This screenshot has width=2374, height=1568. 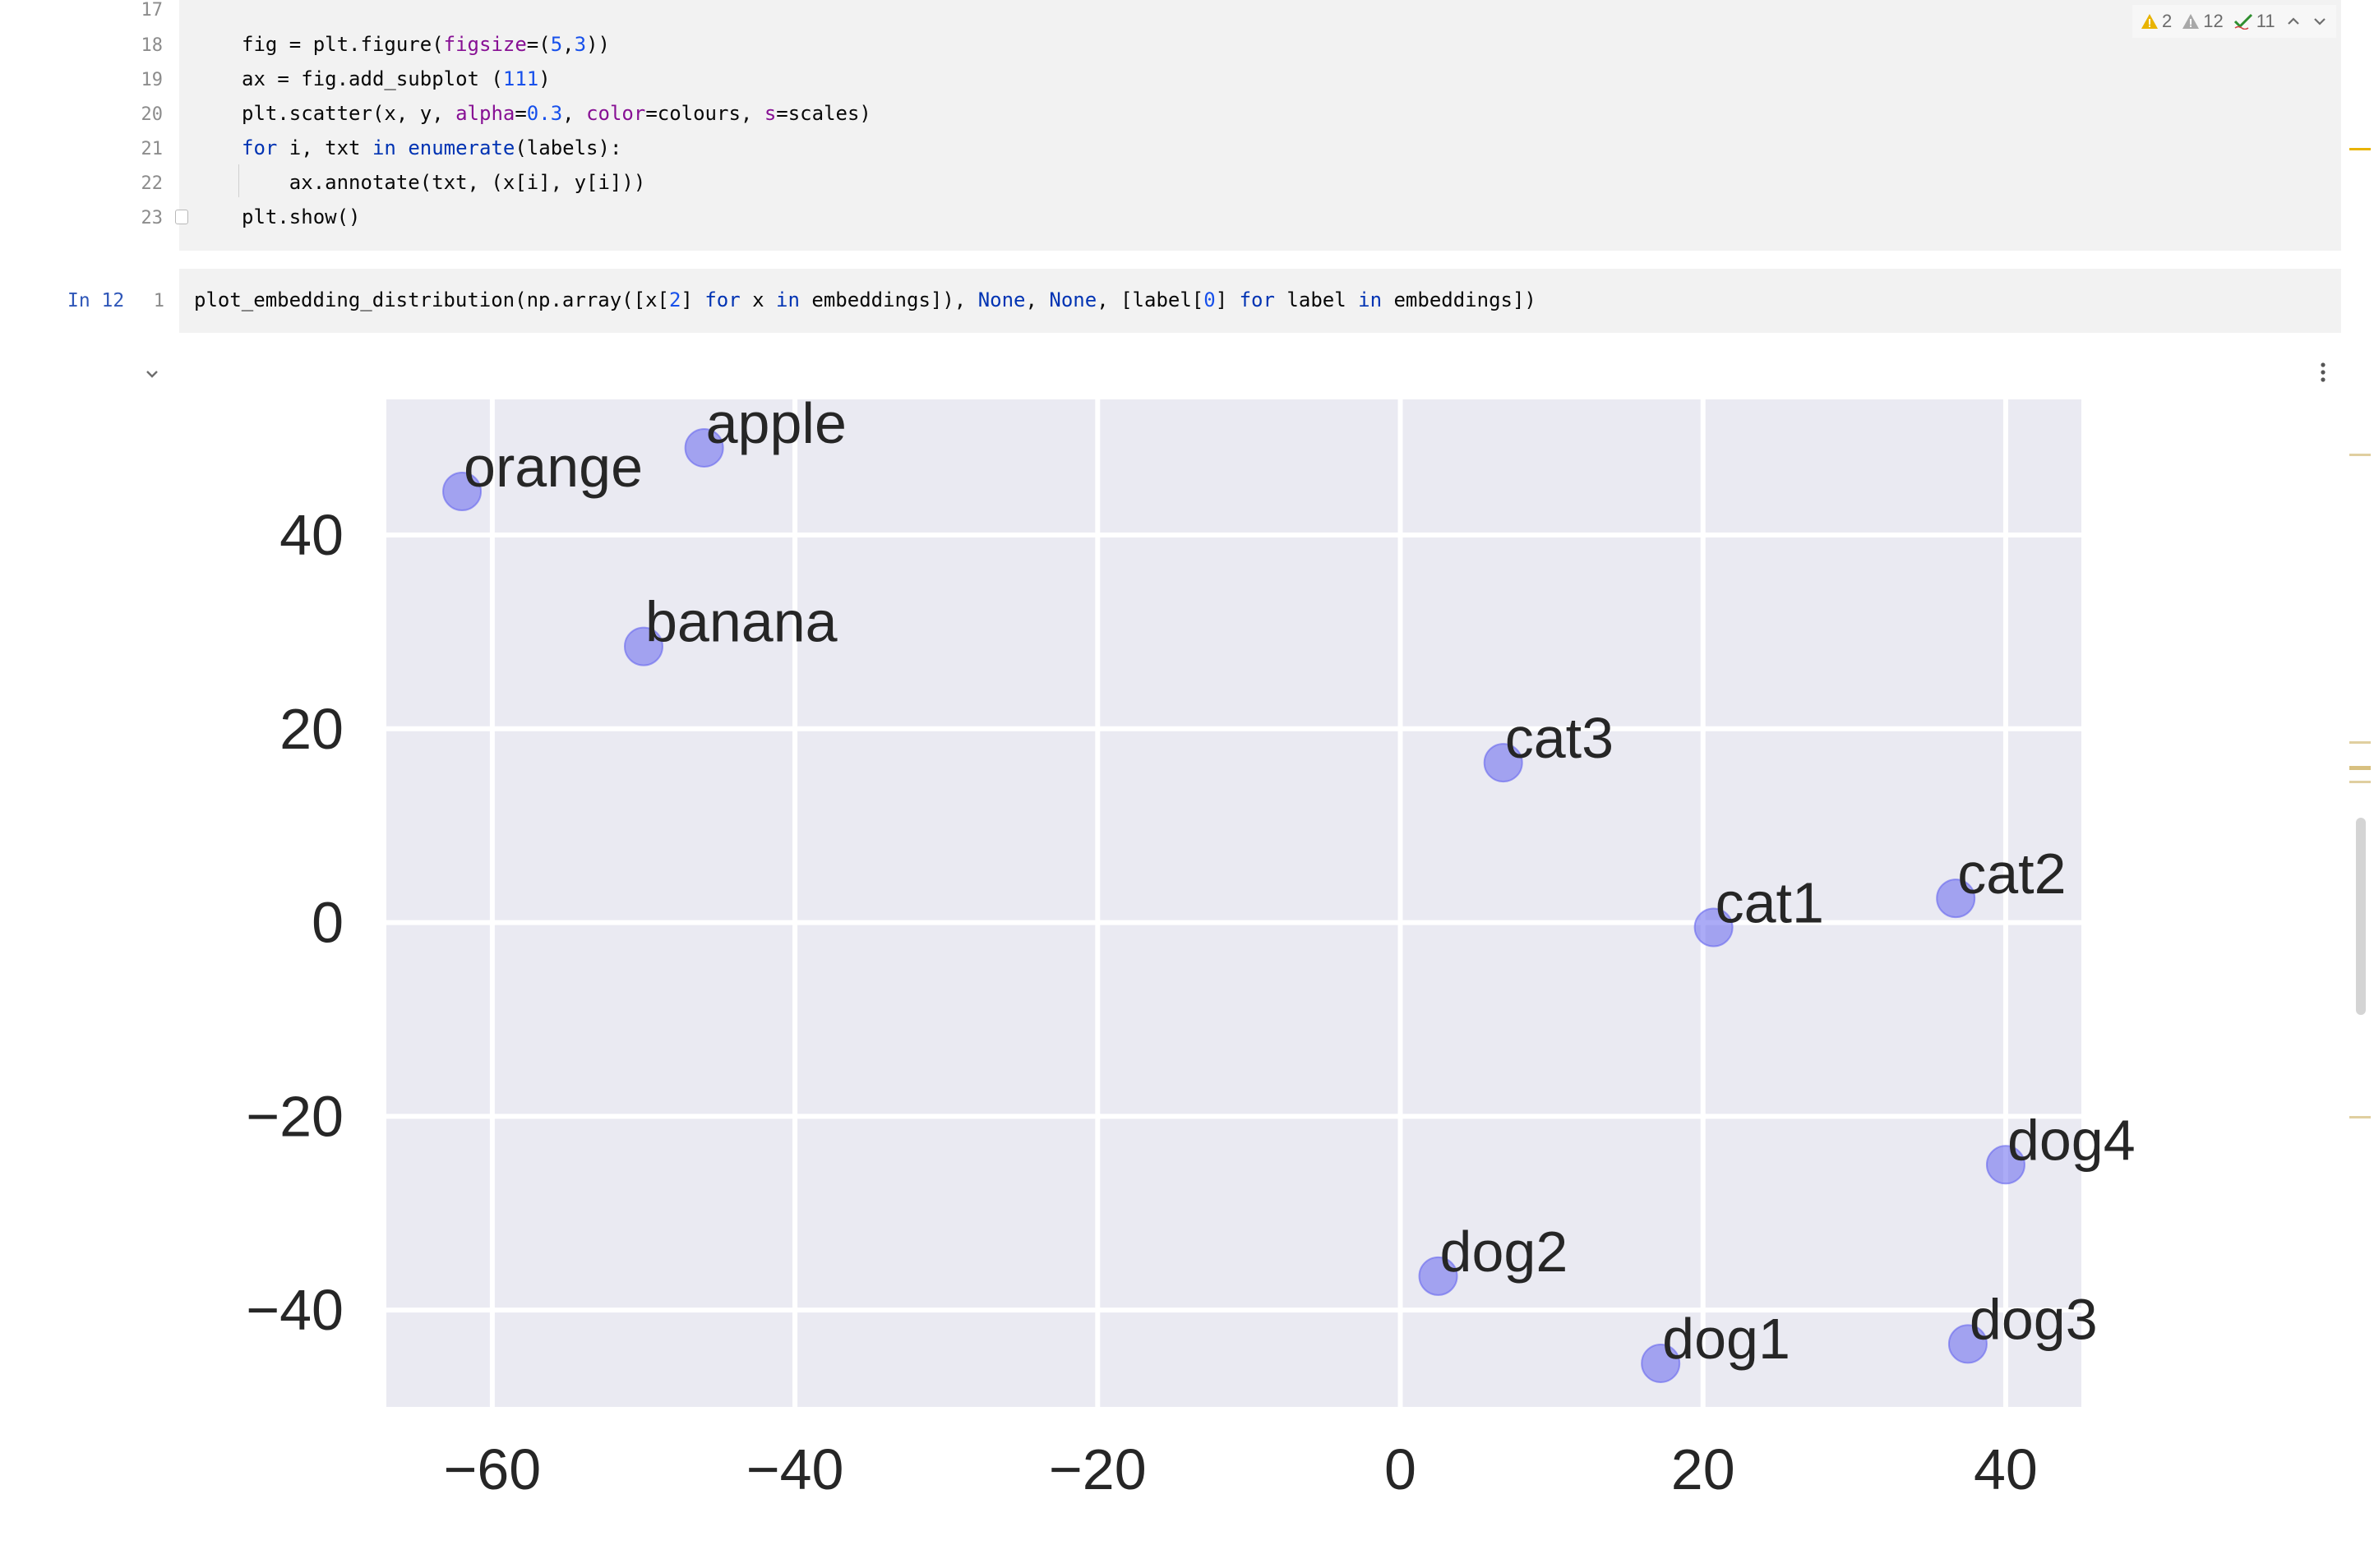 I want to click on execution-count-prompt: In 12, so click(x=96, y=300).